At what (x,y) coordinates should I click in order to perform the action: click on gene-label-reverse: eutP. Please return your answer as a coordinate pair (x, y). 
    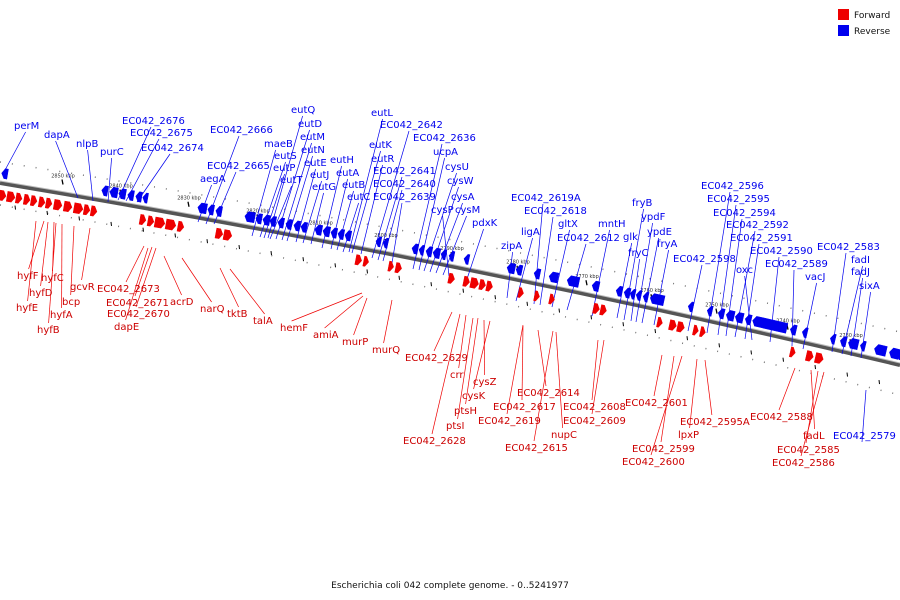
    Looking at the image, I should click on (284, 168).